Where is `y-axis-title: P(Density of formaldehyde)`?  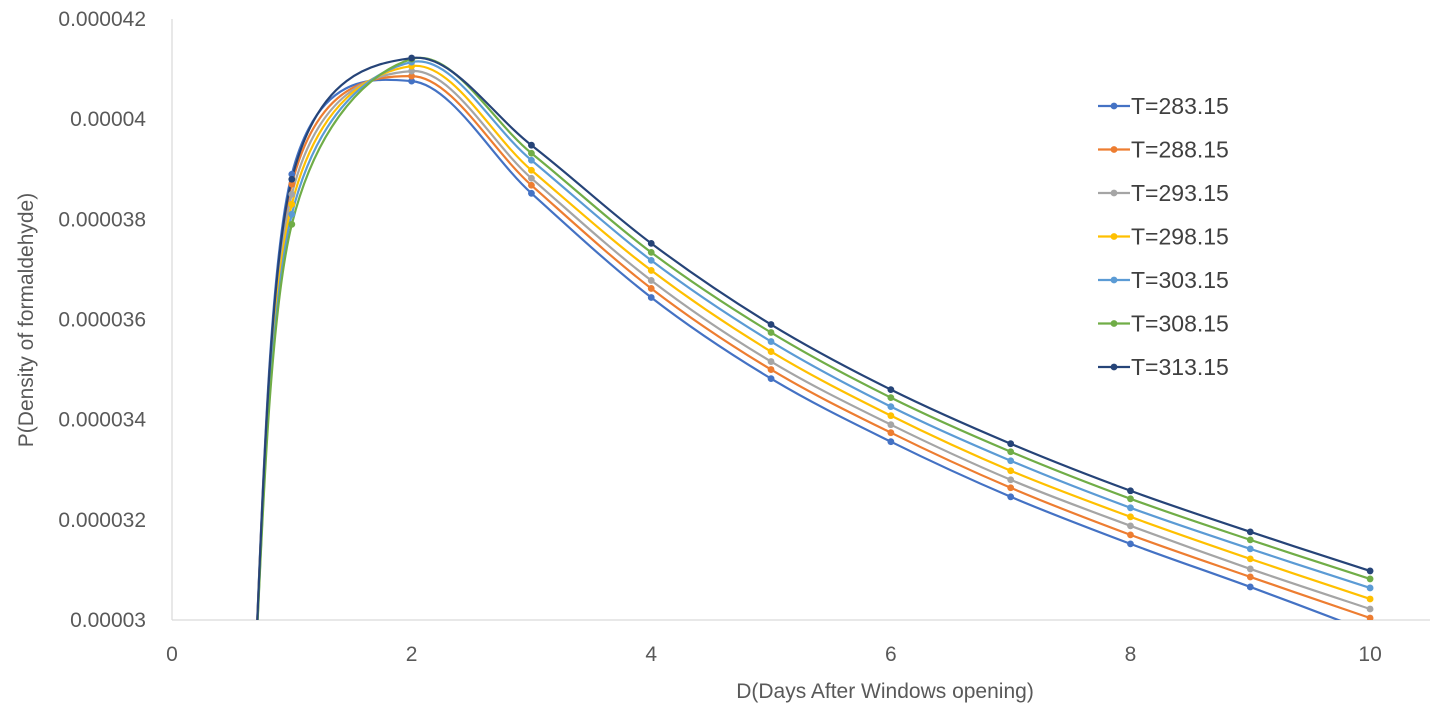 y-axis-title: P(Density of formaldehyde) is located at coordinates (26, 320).